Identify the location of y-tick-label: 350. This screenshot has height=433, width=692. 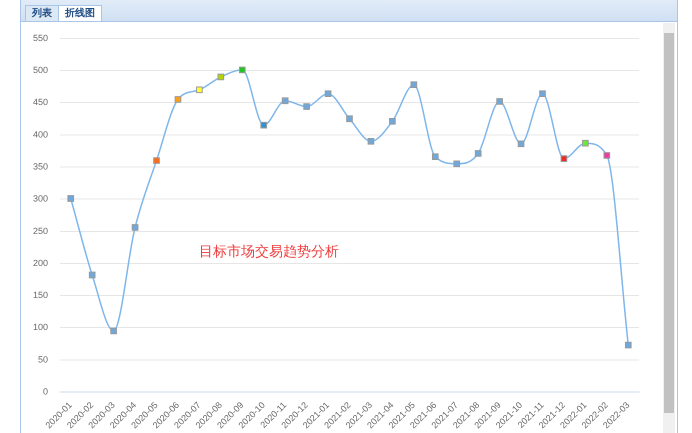
(40, 166).